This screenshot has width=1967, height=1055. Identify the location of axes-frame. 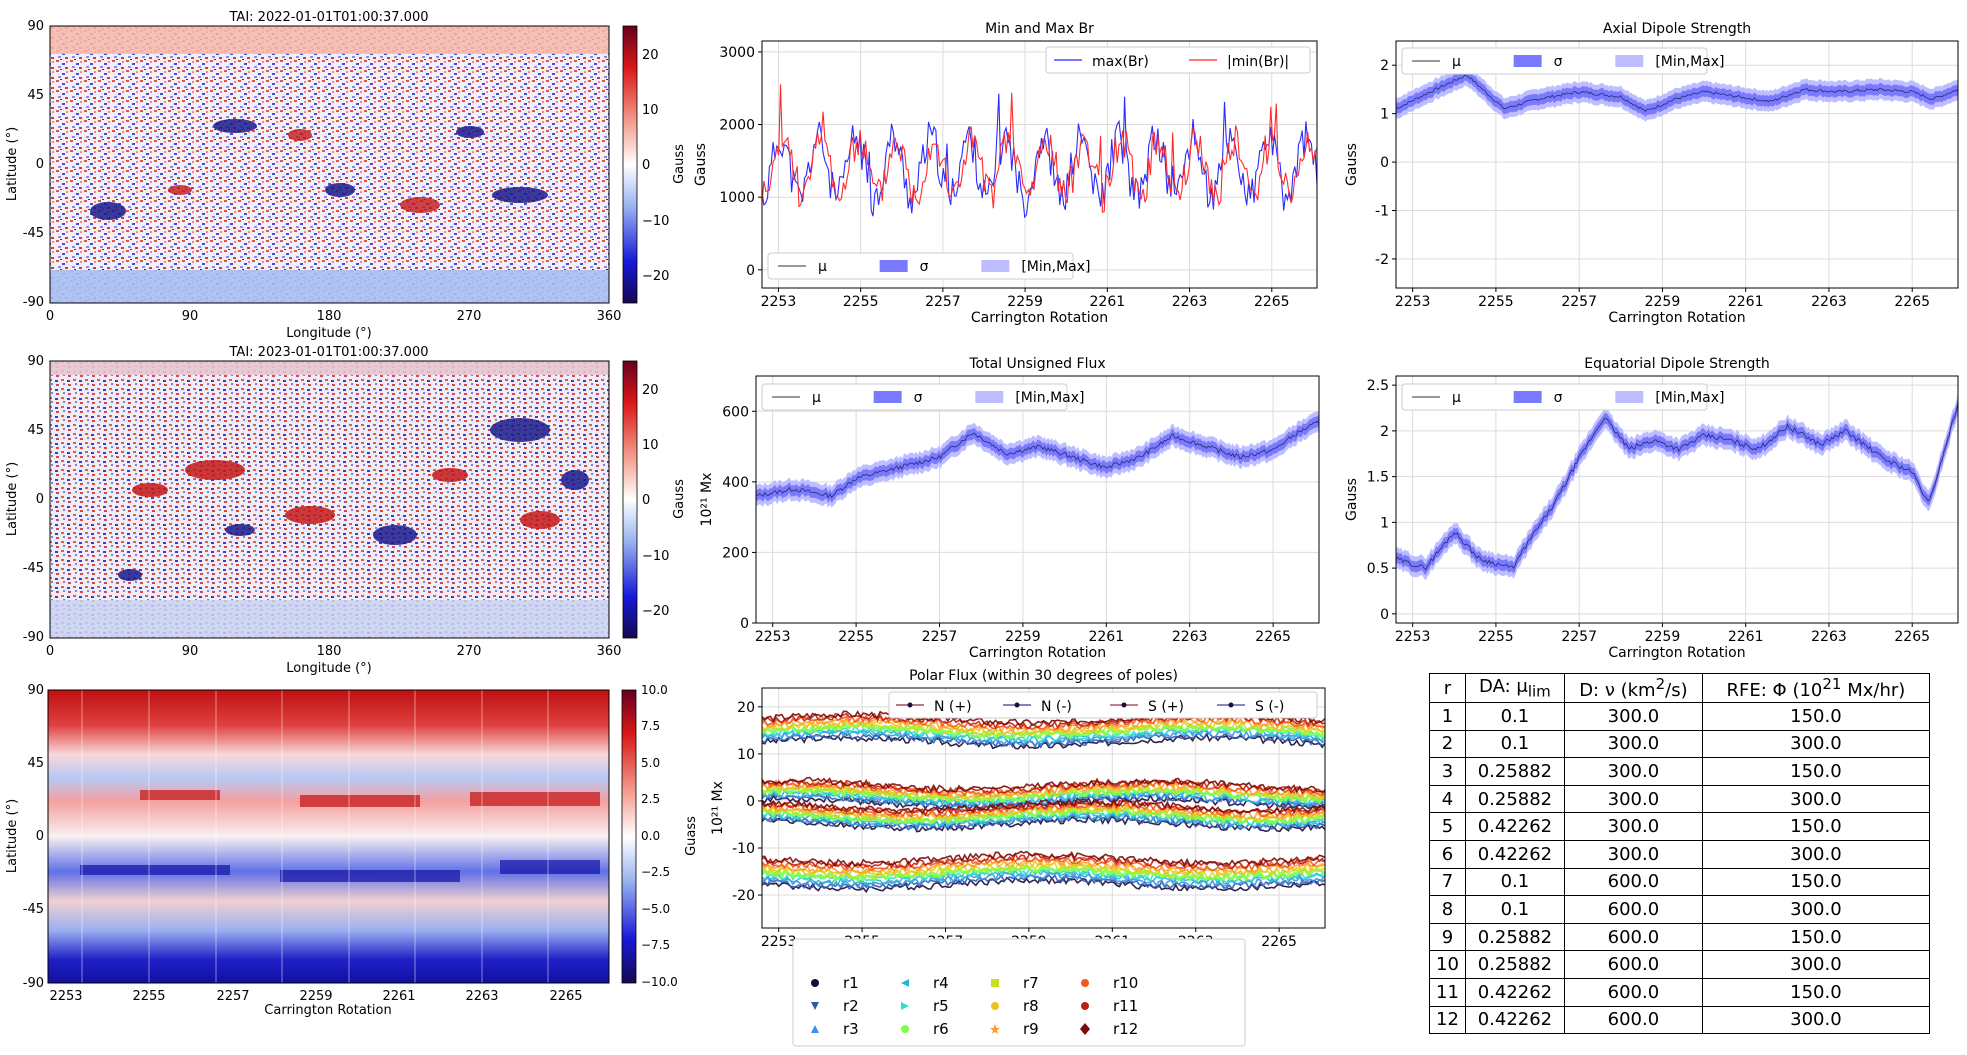
(1039, 164).